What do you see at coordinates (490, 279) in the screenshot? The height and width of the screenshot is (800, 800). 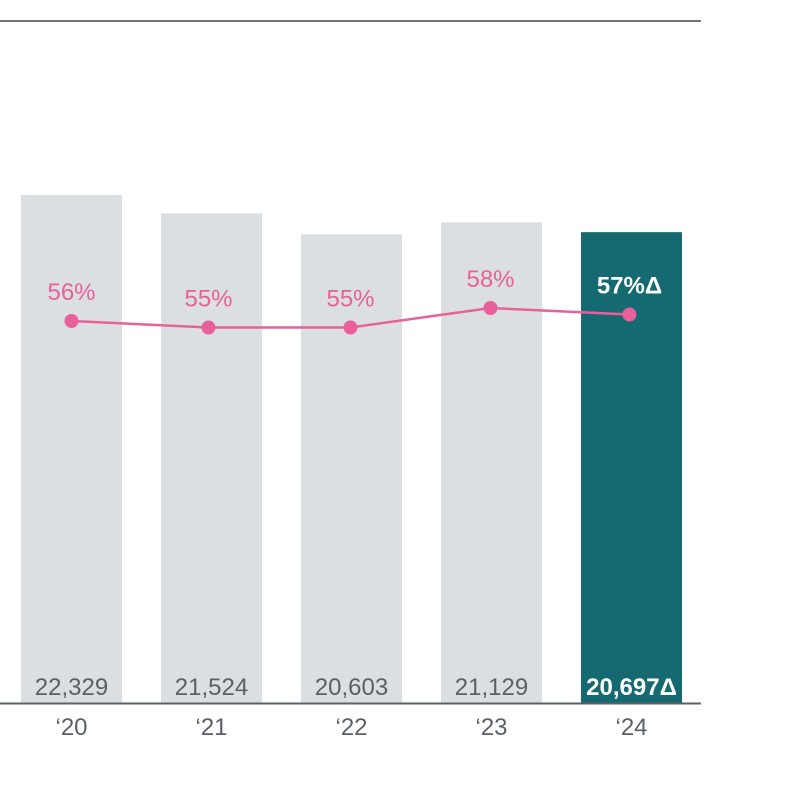 I see `percentage-label-3: 58%` at bounding box center [490, 279].